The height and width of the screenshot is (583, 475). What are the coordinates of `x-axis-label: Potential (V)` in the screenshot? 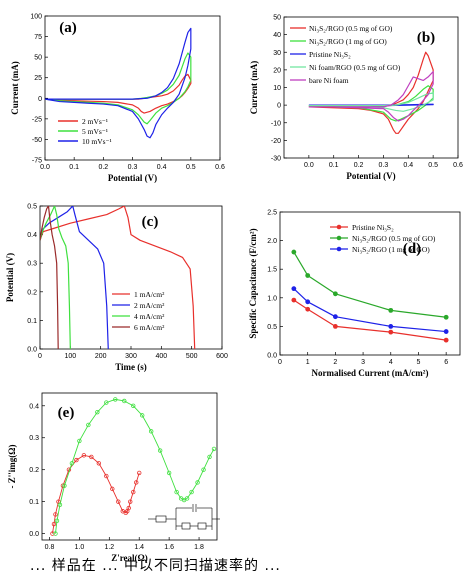 It's located at (370, 176).